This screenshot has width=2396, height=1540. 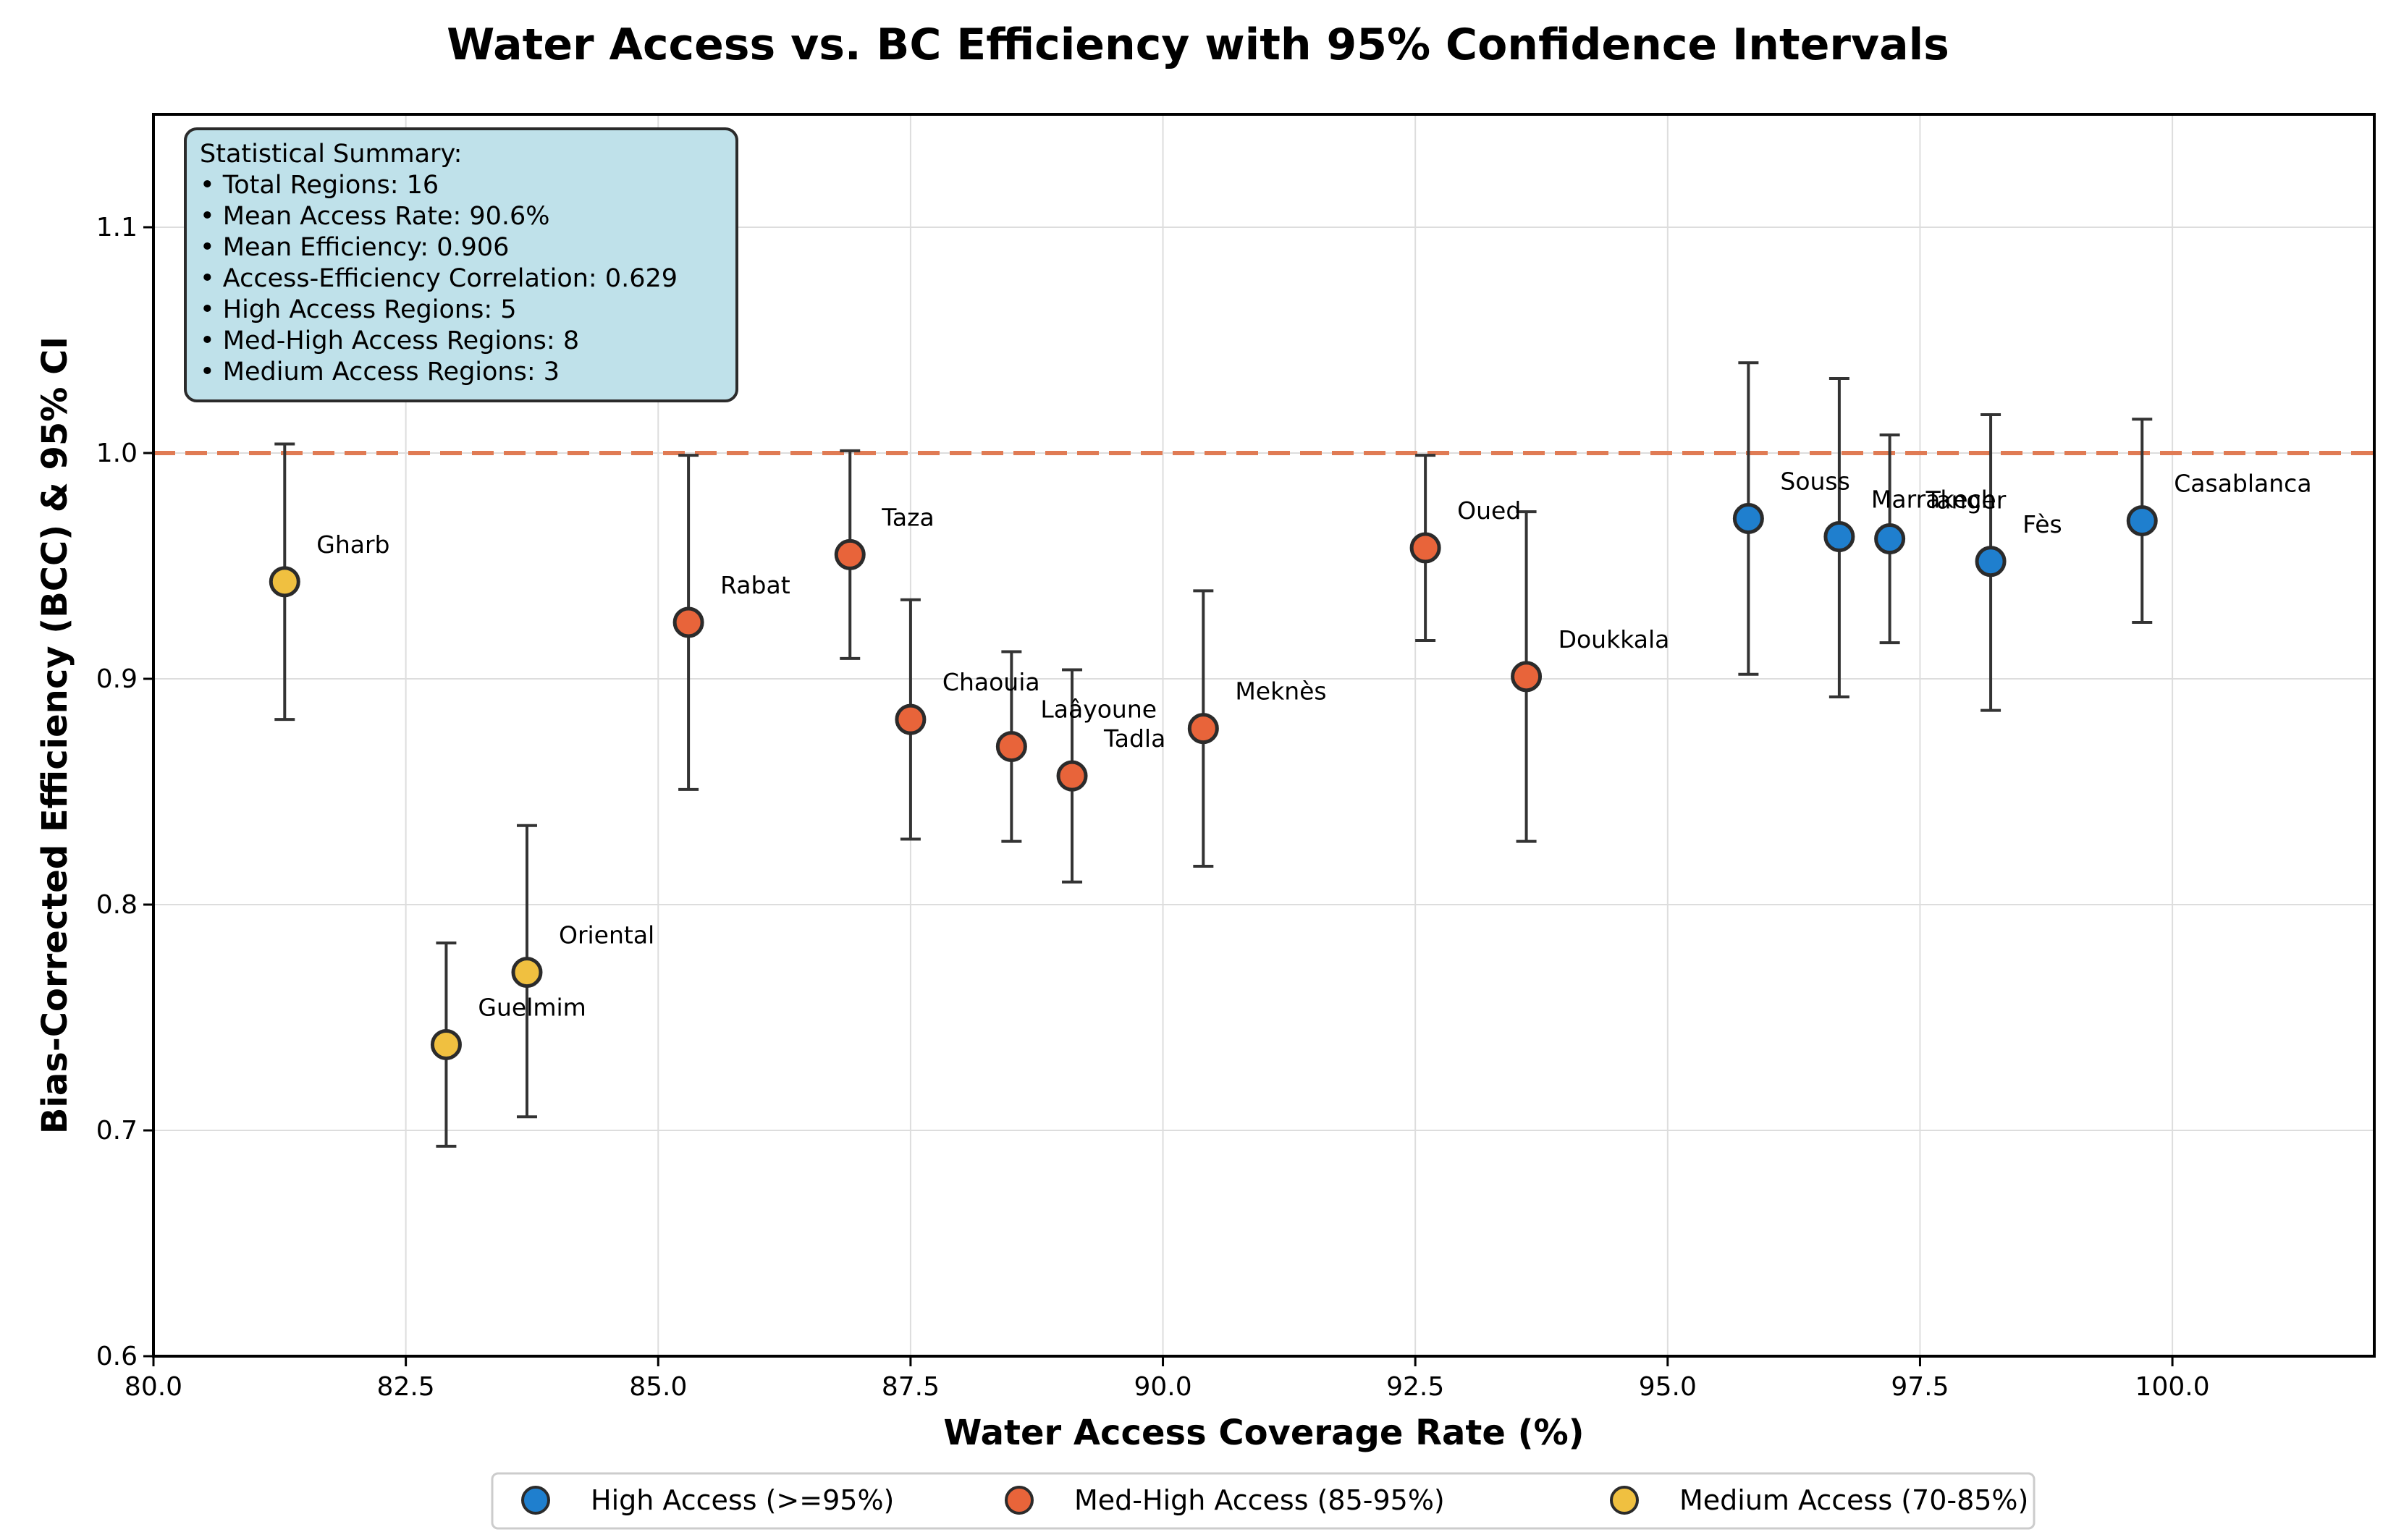 I want to click on summary-line: • High Access Regions: 5, so click(x=358, y=309).